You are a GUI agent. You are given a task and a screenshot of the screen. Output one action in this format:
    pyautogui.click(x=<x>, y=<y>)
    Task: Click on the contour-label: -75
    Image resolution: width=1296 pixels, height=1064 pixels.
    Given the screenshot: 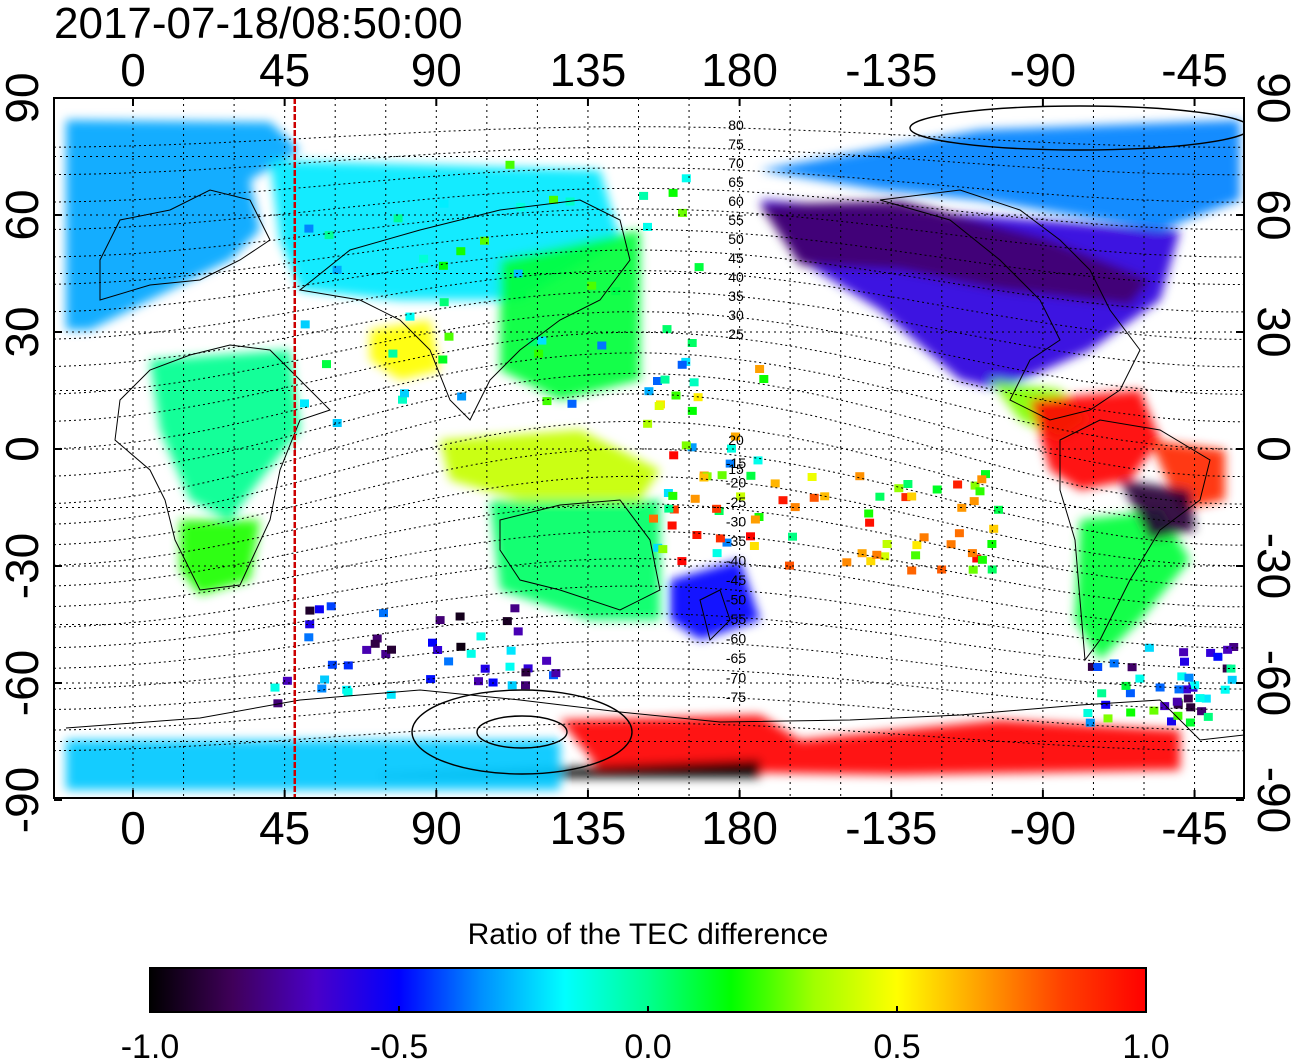 What is the action you would take?
    pyautogui.click(x=736, y=697)
    